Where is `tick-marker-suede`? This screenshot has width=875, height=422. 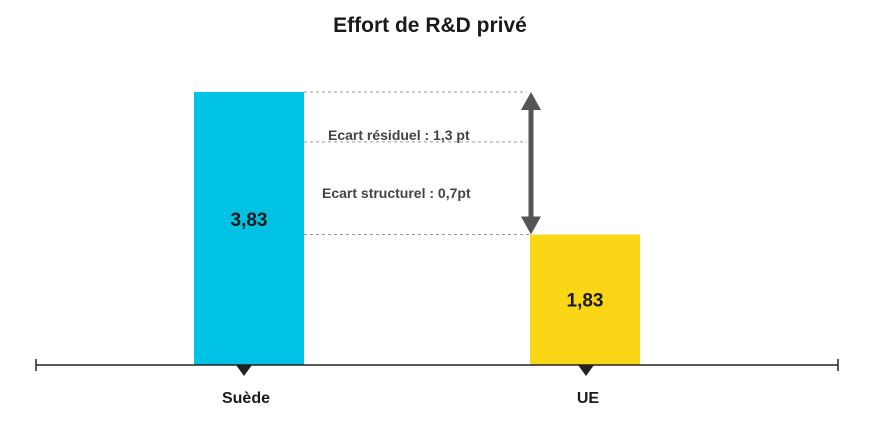 tick-marker-suede is located at coordinates (244, 370).